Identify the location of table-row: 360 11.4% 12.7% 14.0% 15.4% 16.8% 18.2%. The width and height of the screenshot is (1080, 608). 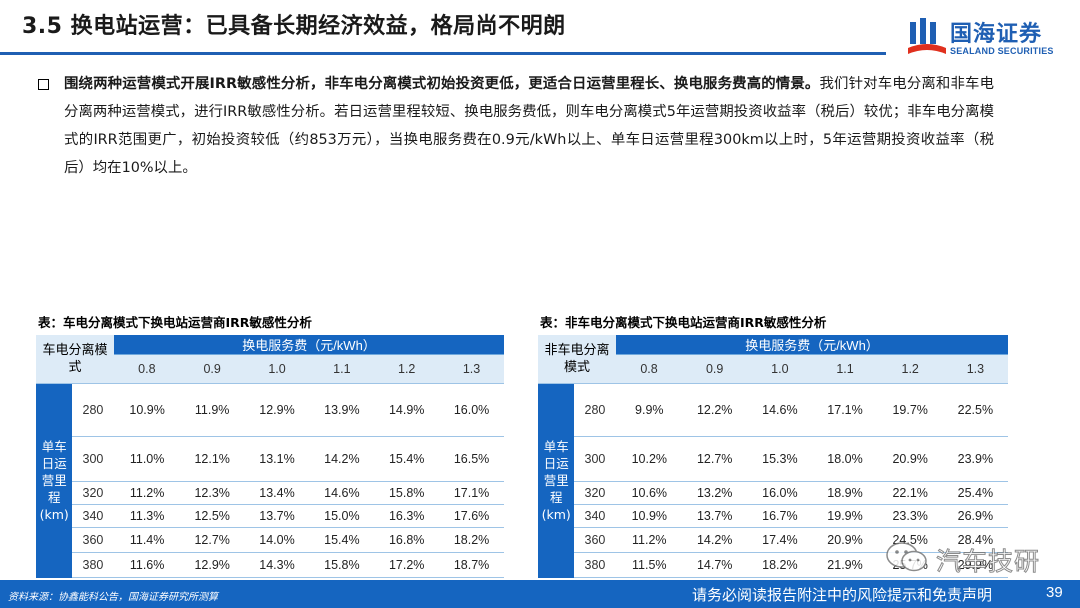
(270, 540).